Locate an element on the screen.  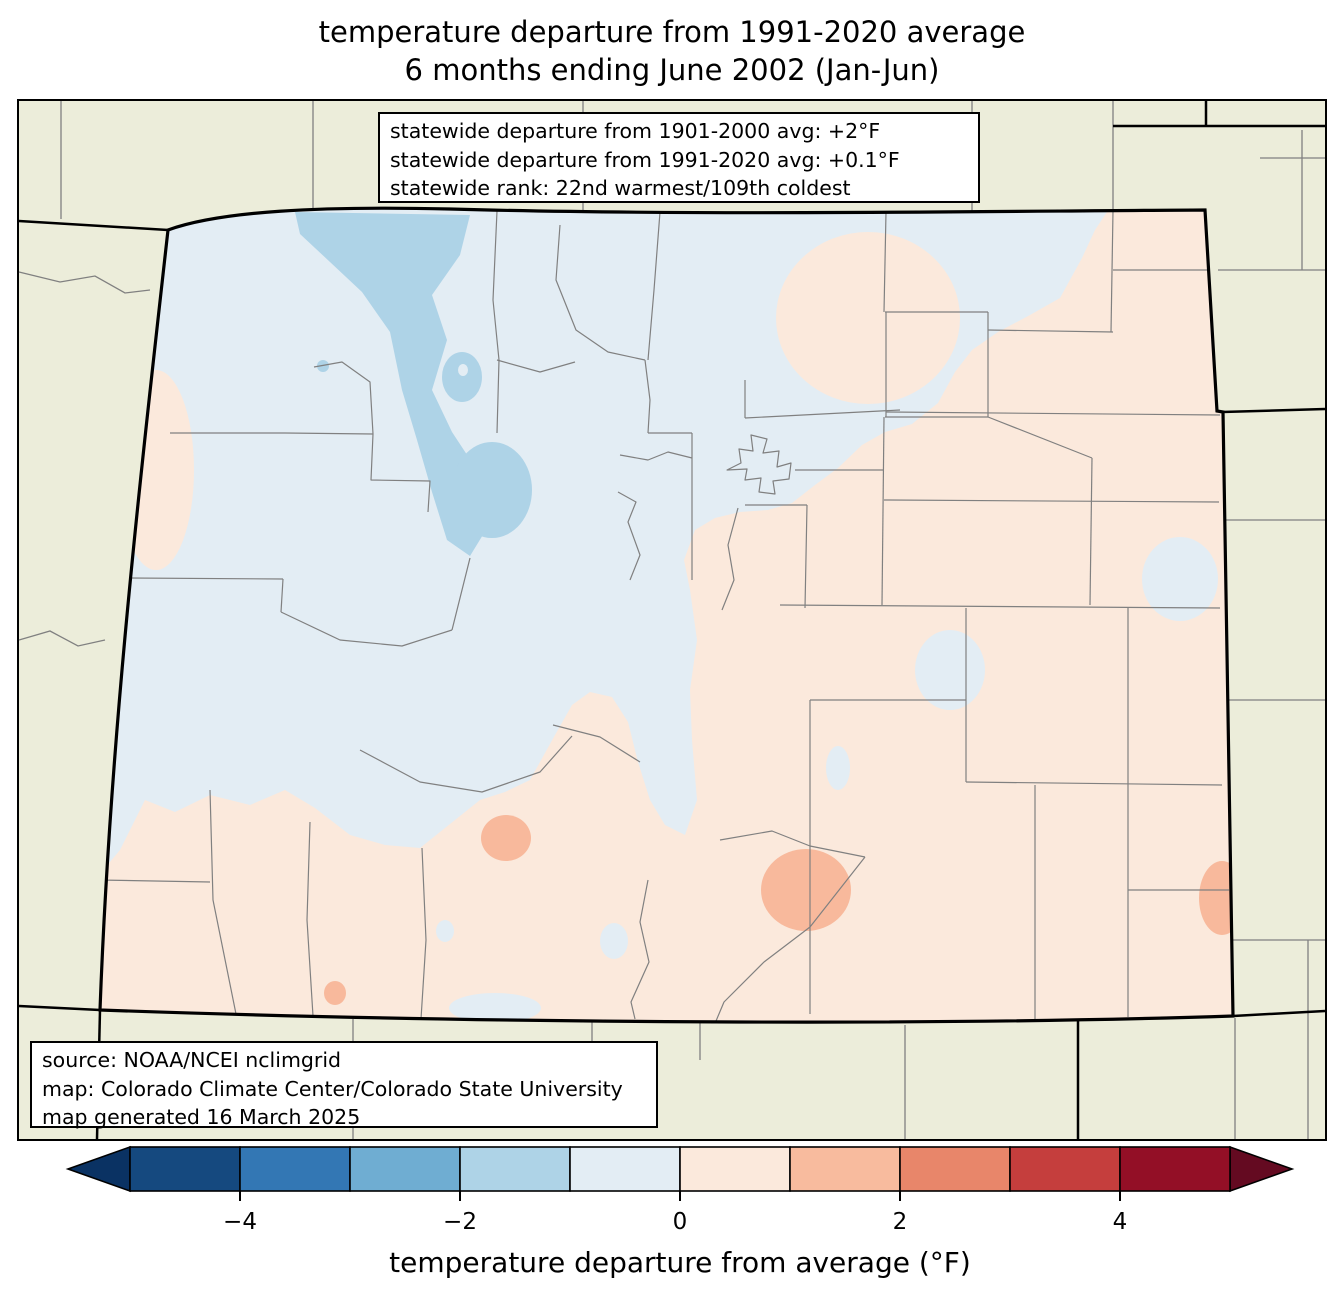
fill-blue-plume-north is located at coordinates (393, 384).